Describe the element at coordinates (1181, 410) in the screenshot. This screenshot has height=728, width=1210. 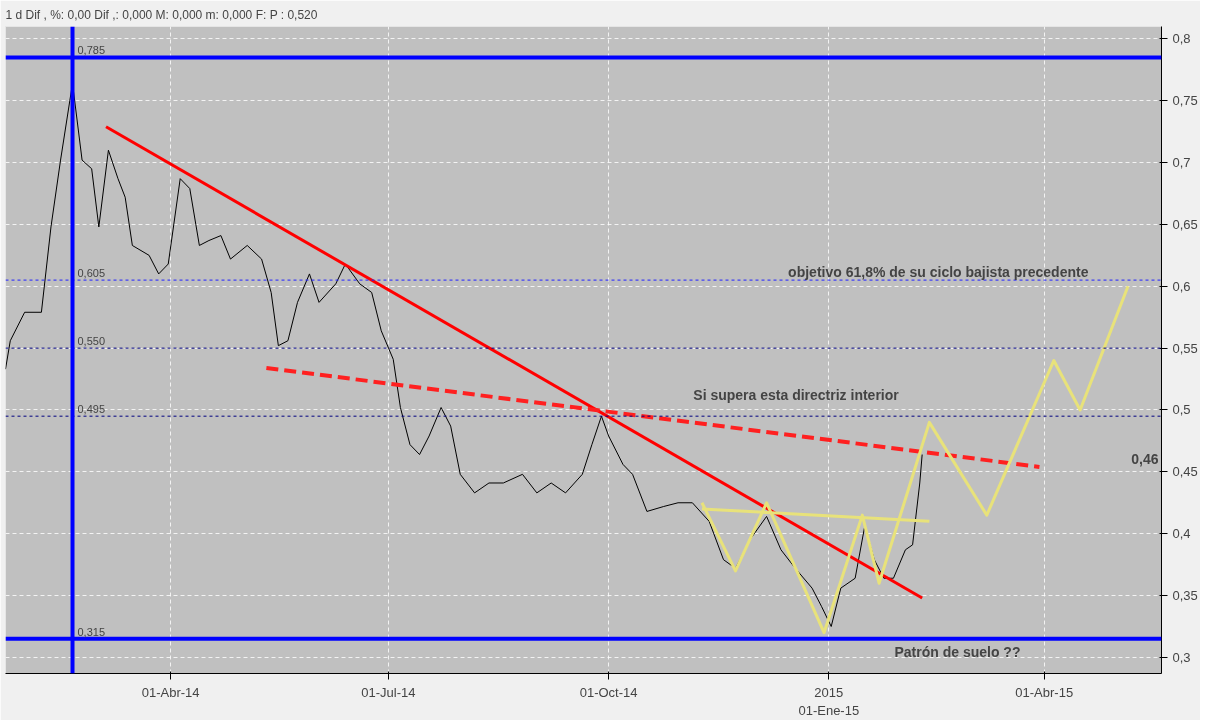
I see `y-tick-label: 0,5` at that location.